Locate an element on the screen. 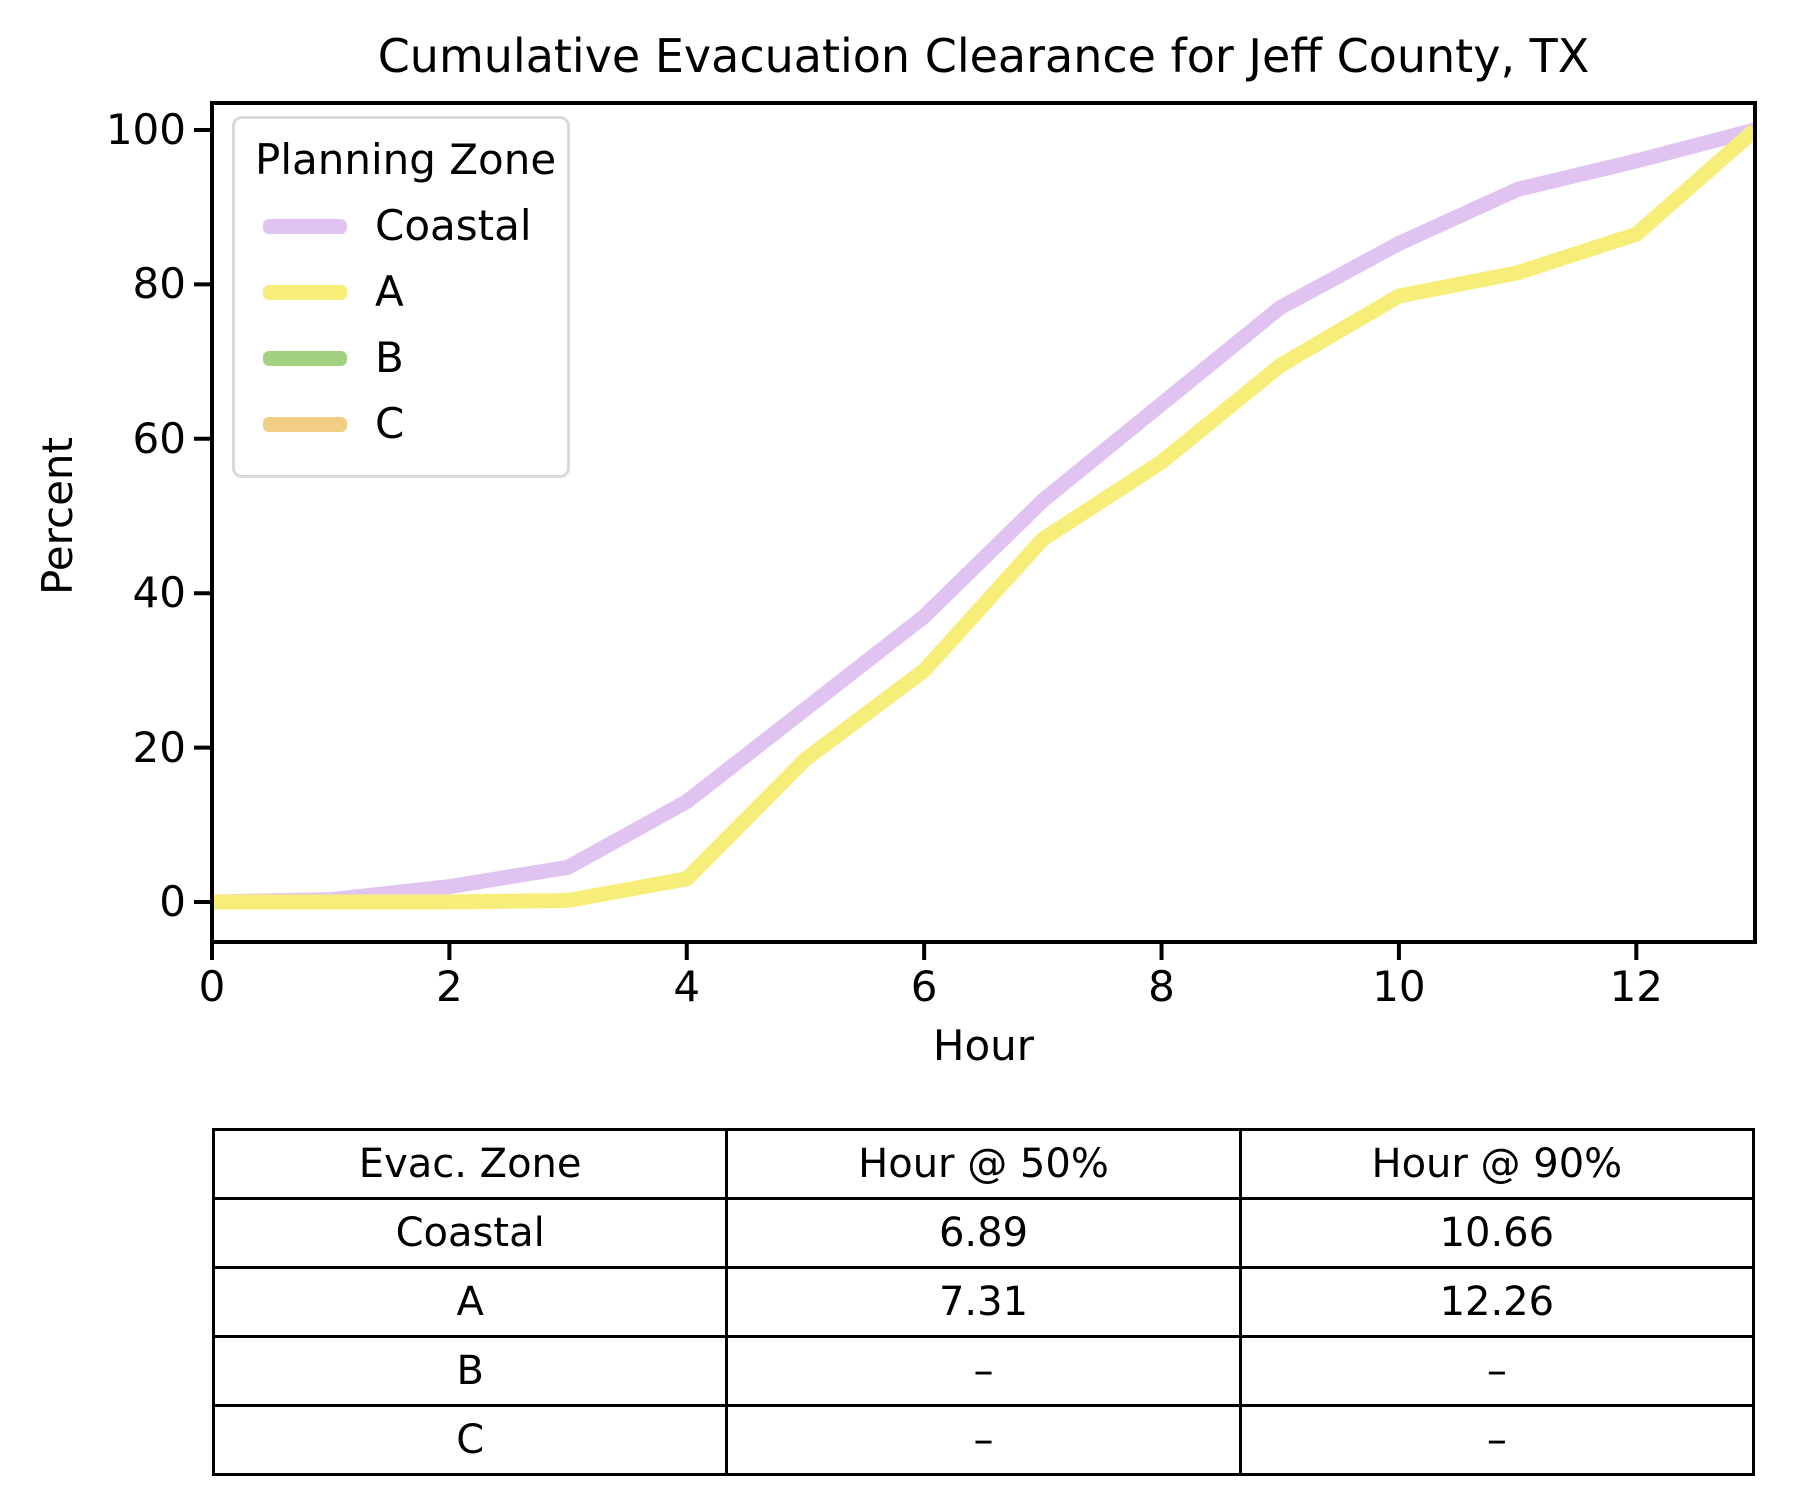  table-cell: 10.66 is located at coordinates (1497, 1233).